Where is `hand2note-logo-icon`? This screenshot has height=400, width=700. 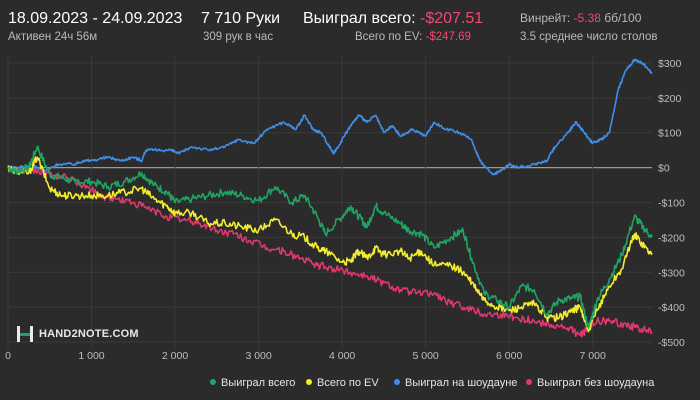
hand2note-logo-icon is located at coordinates (25, 334).